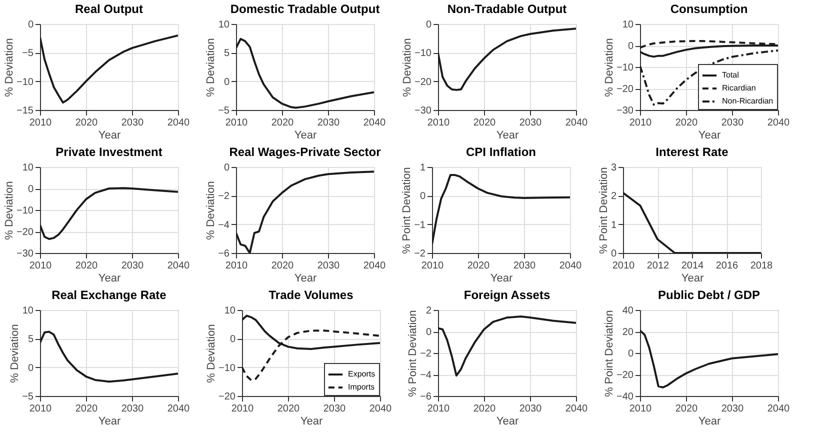 This screenshot has width=825, height=434. I want to click on y-tick-label: 5, so click(227, 54).